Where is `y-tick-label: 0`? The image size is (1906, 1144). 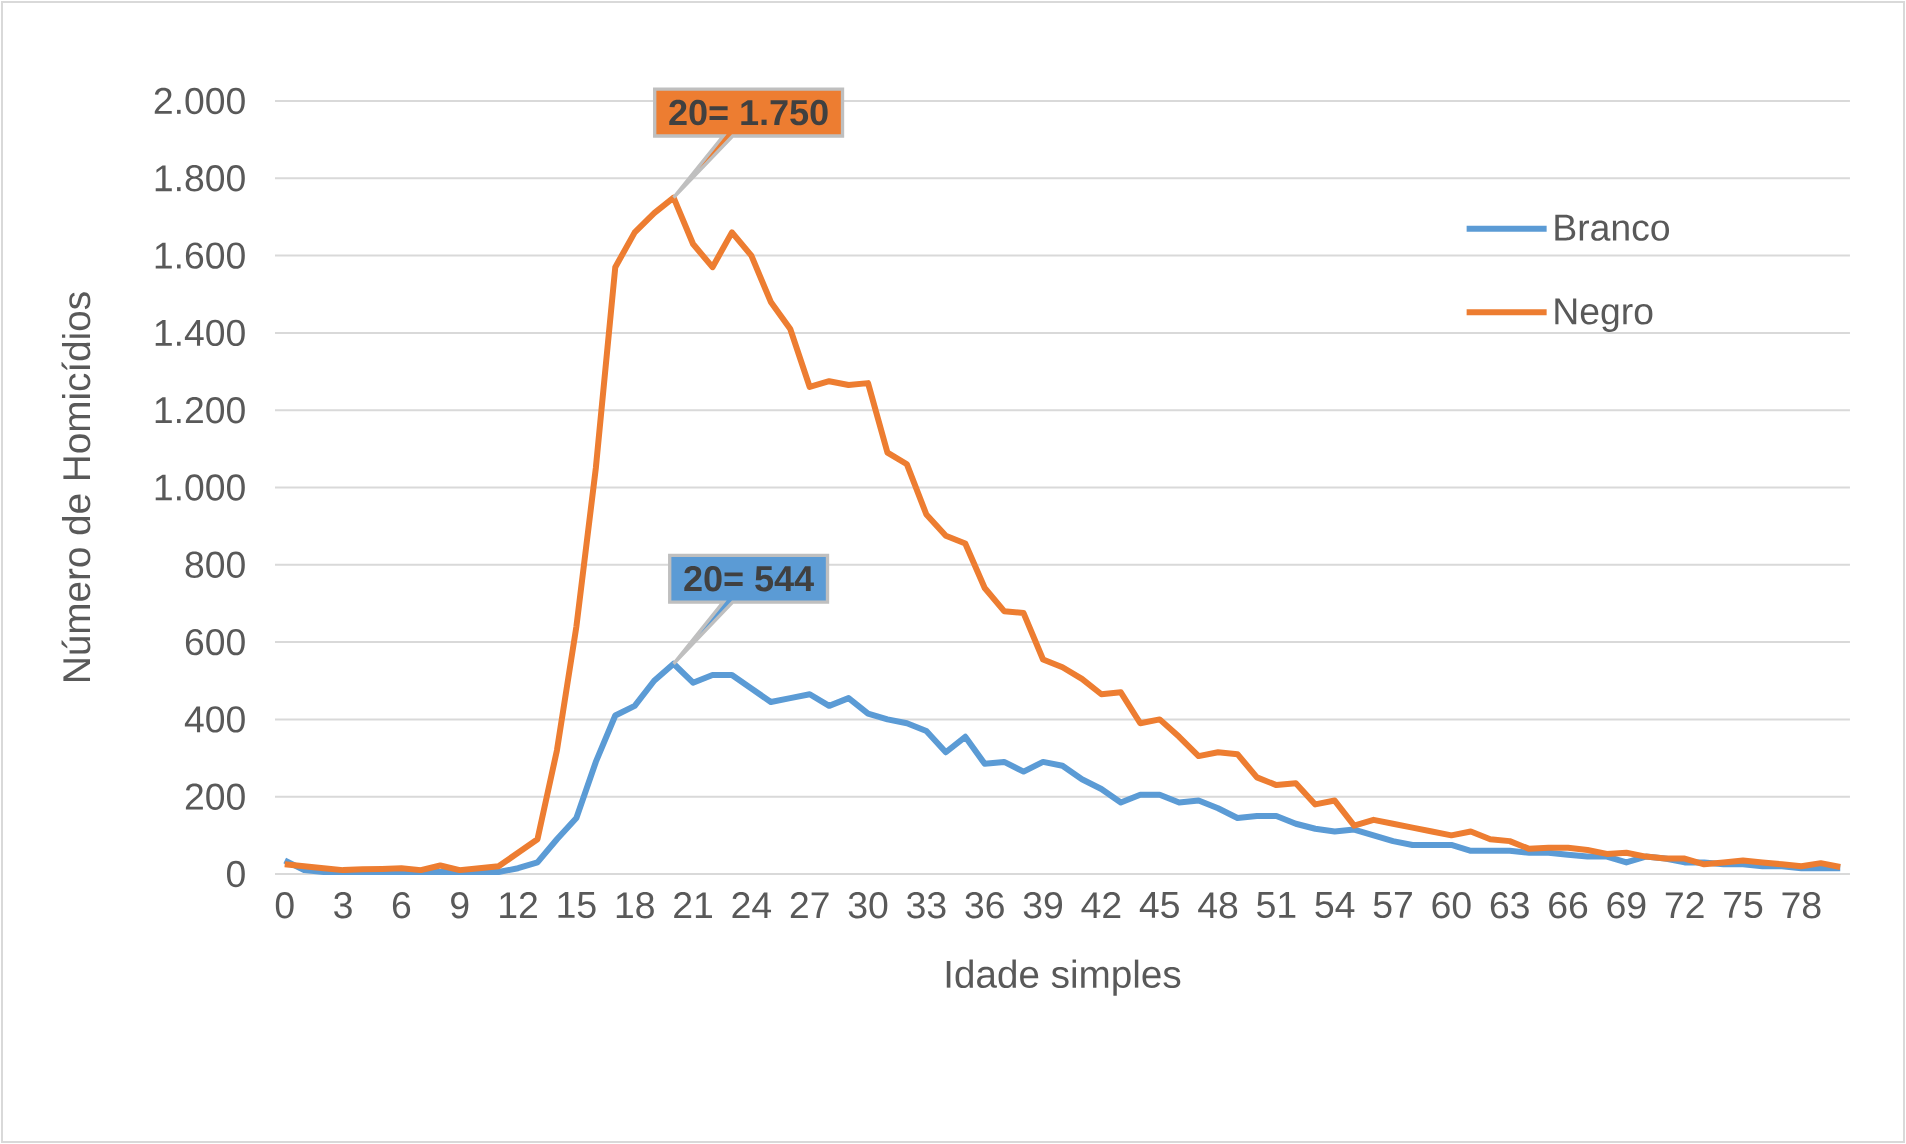 y-tick-label: 0 is located at coordinates (236, 874).